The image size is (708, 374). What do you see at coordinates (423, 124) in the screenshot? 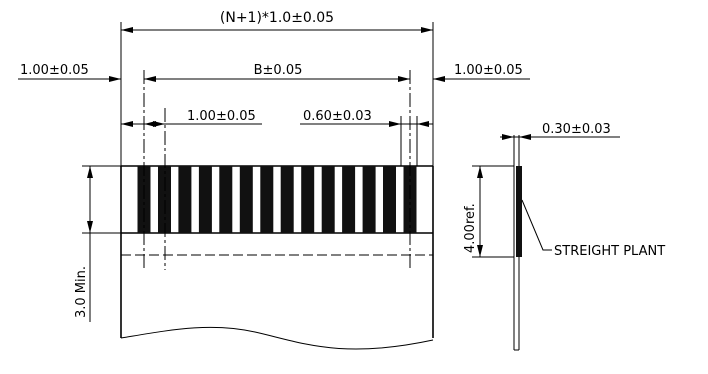
I see `pin-width-arrow-right` at bounding box center [423, 124].